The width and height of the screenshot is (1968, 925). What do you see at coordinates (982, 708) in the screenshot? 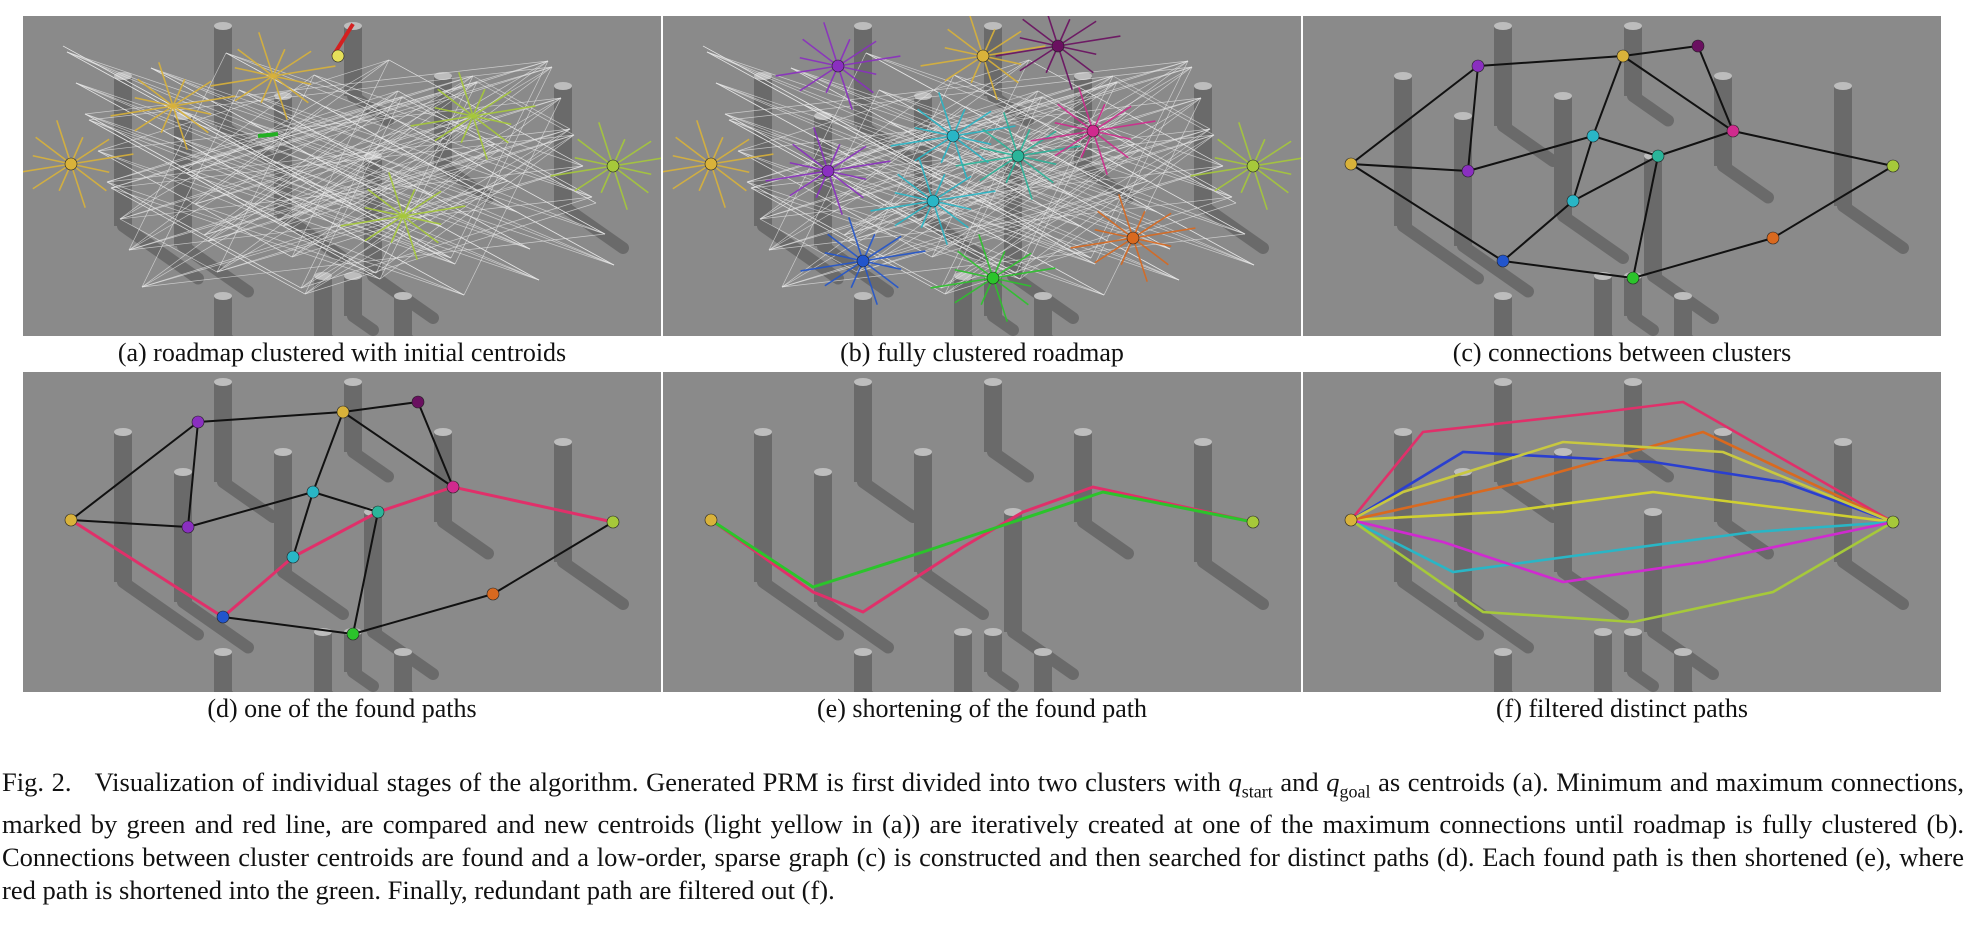
I see `subcaption-e: (e) shortening of the found path` at bounding box center [982, 708].